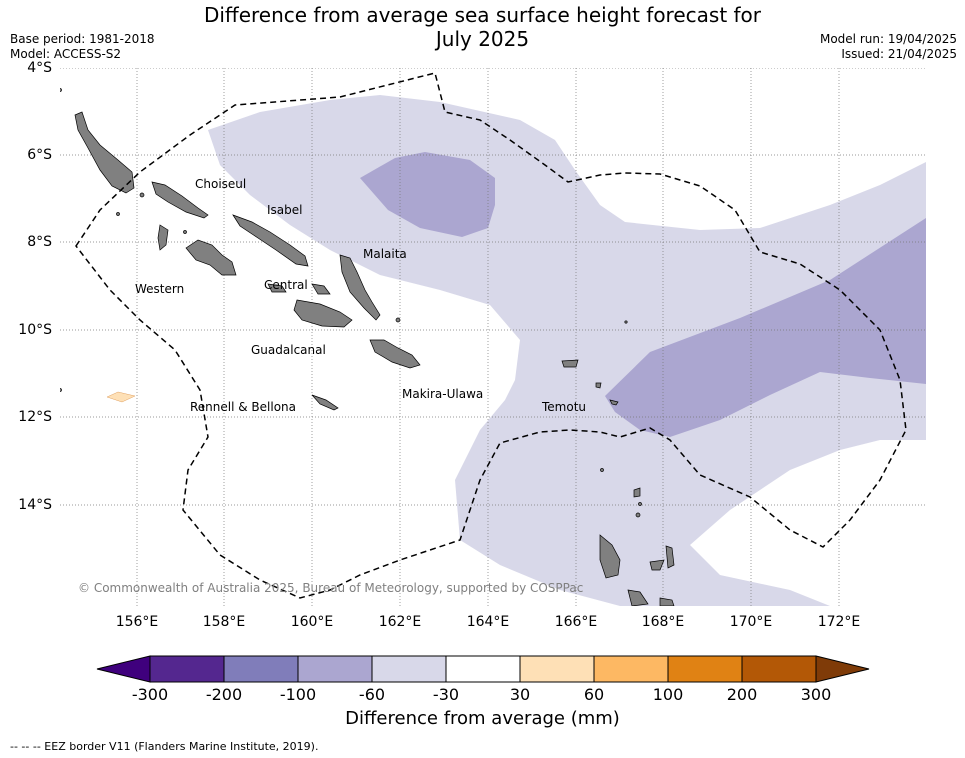 This screenshot has height=758, width=965. I want to click on issued-date: Issued: 21/04/2025, so click(899, 54).